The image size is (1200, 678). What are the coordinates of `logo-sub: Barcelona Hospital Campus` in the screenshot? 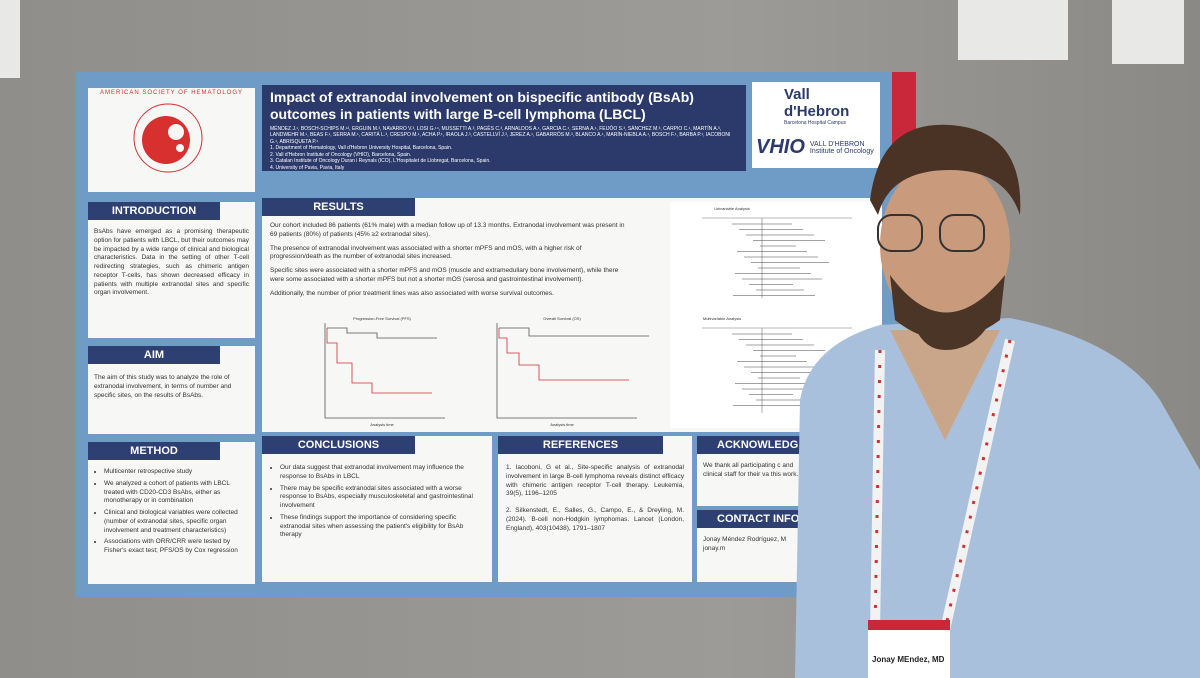 It's located at (815, 123).